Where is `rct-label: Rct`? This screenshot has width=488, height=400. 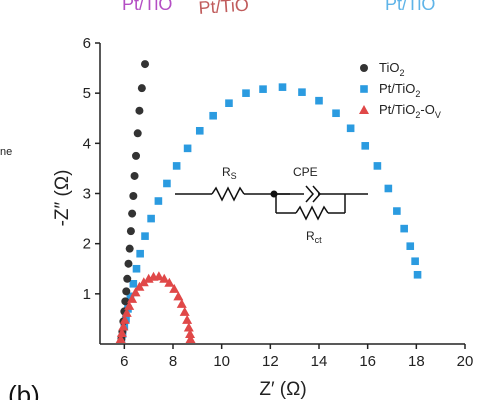 rct-label: Rct is located at coordinates (314, 237).